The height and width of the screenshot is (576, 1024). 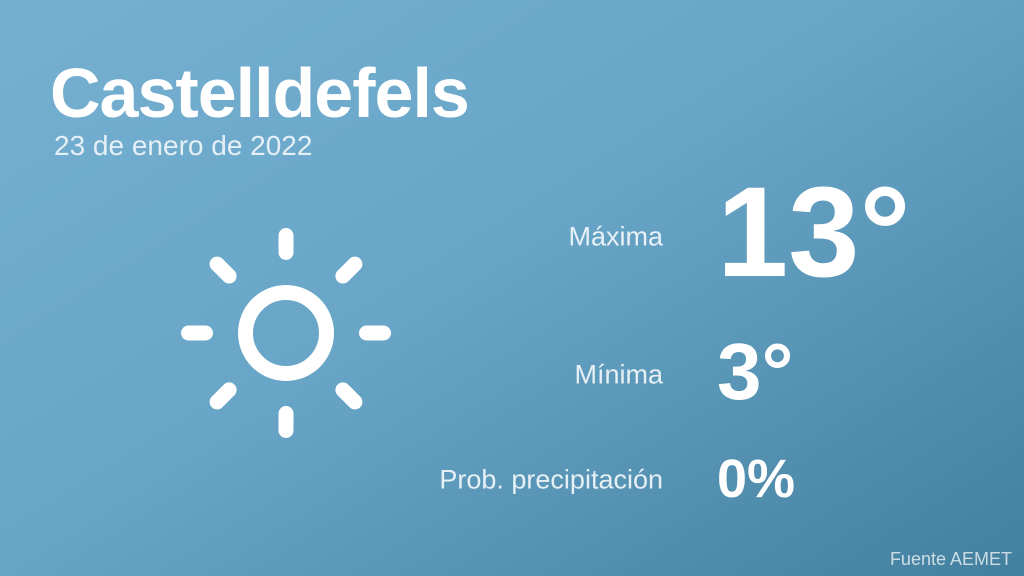 I want to click on min-temp-value: 3°, so click(x=755, y=371).